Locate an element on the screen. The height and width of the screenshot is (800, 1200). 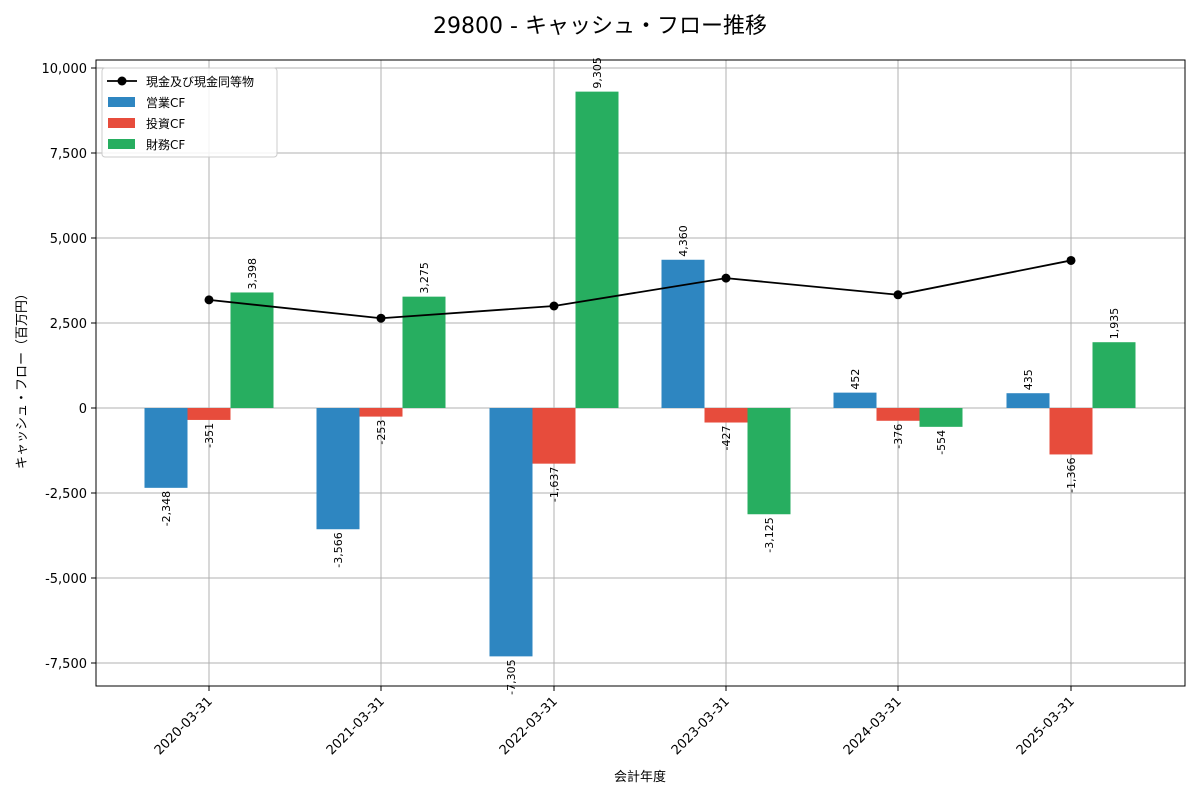
legend-entry: 財務CF is located at coordinates (165, 144).